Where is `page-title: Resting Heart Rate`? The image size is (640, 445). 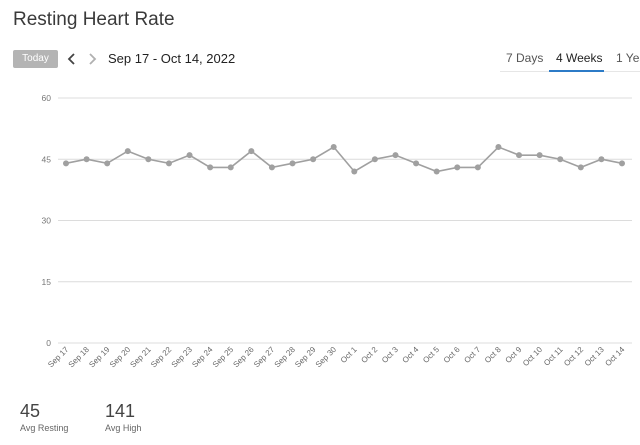 page-title: Resting Heart Rate is located at coordinates (94, 19).